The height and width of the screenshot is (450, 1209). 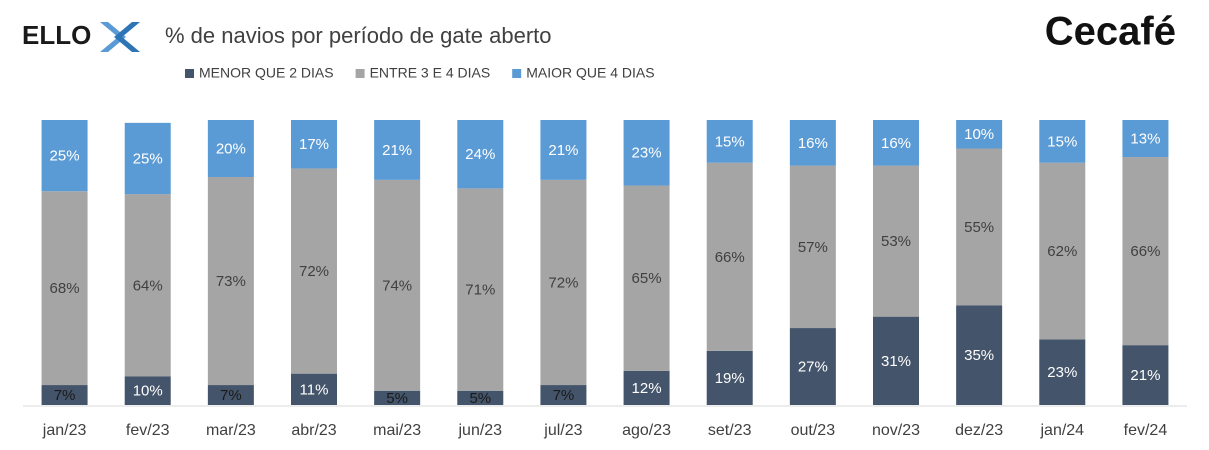 I want to click on data-label: 12%, so click(x=647, y=388).